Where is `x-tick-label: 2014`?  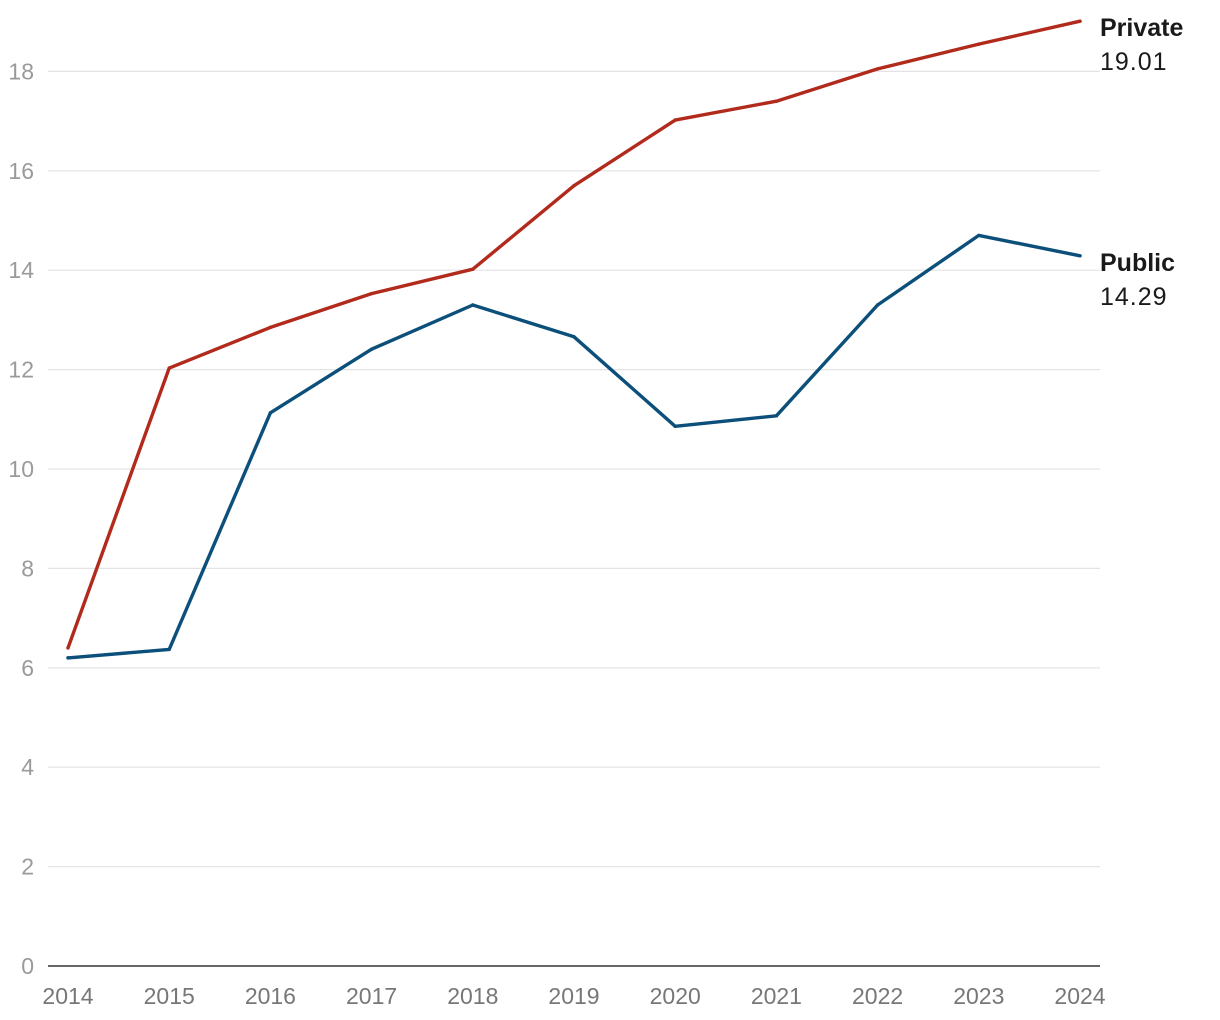
x-tick-label: 2014 is located at coordinates (67, 996).